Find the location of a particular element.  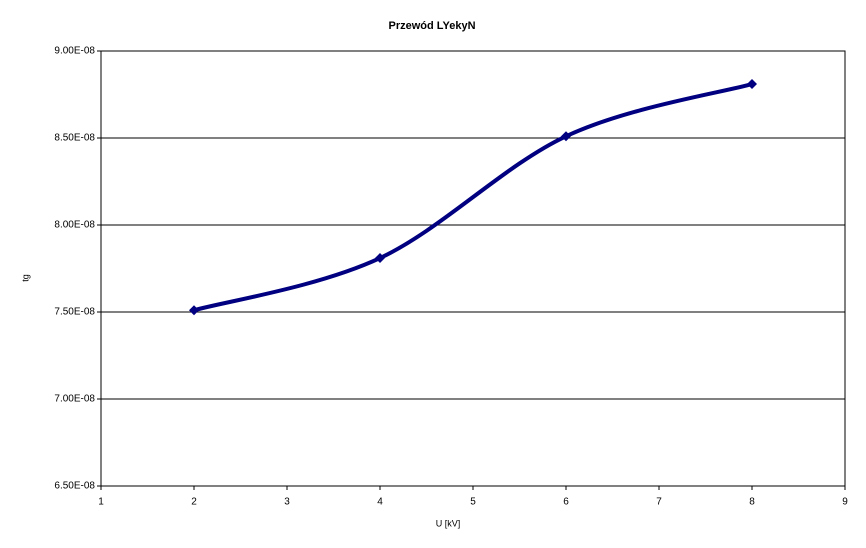

x-tick-label: 3 is located at coordinates (287, 502).